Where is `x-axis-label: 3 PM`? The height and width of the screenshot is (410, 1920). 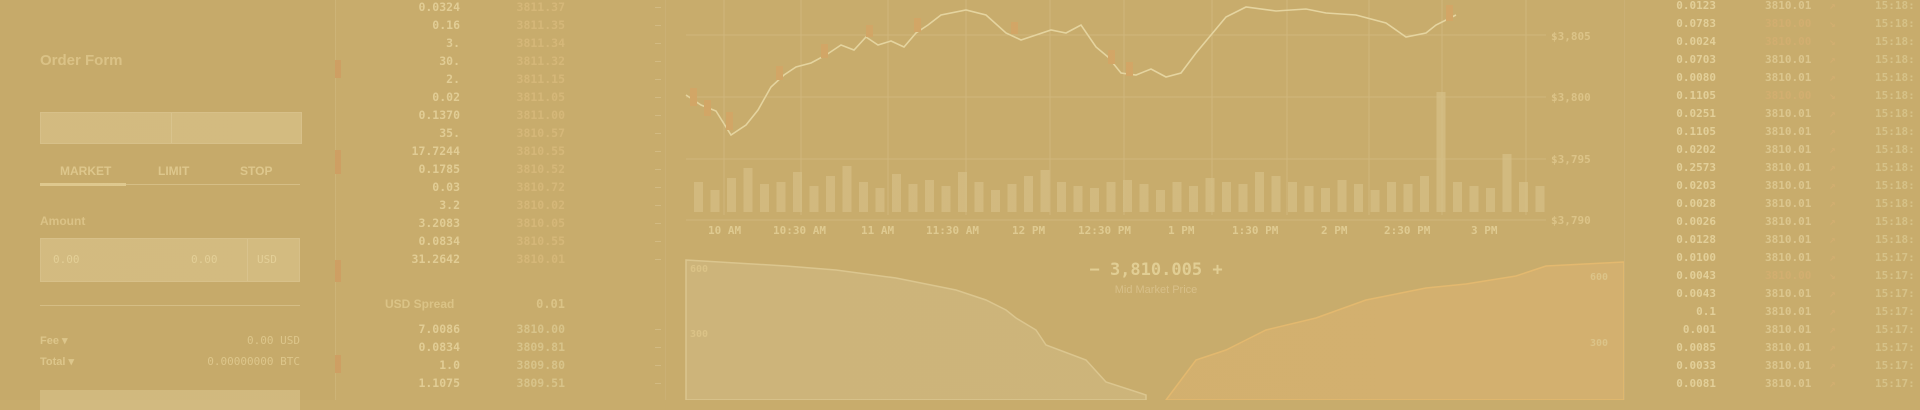
x-axis-label: 3 PM is located at coordinates (1484, 230).